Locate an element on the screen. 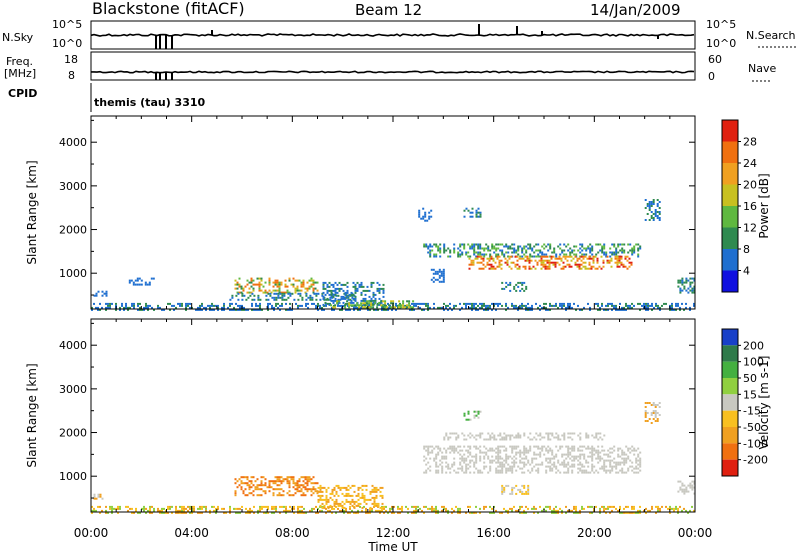 This screenshot has width=800, height=554. colorbar-tick-label: 24 is located at coordinates (750, 163).